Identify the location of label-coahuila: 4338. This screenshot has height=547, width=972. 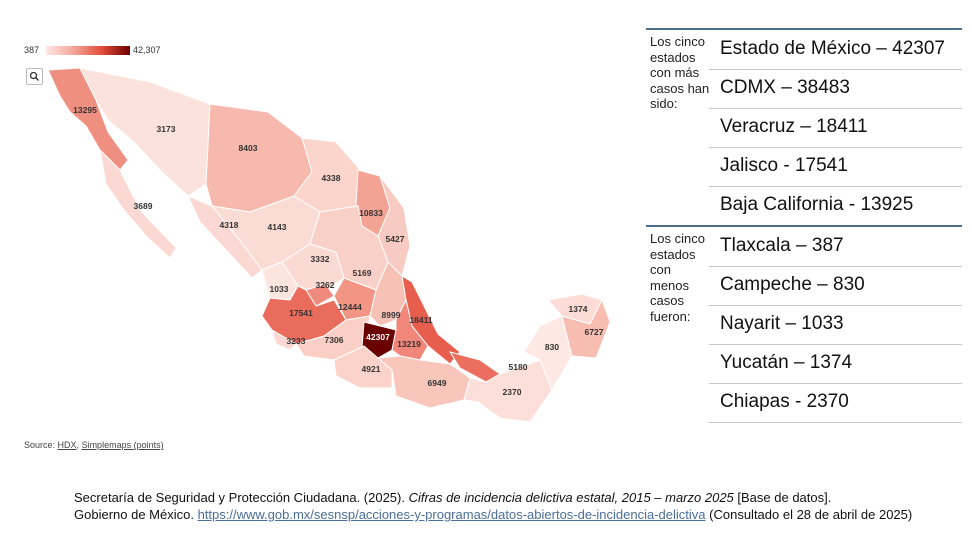
(331, 178).